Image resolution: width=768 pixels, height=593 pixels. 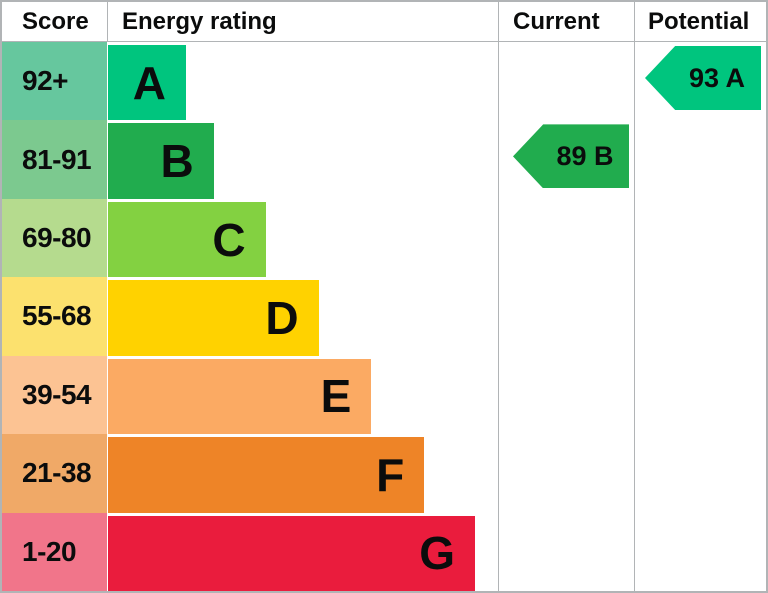 I want to click on band-bar: F, so click(x=266, y=475).